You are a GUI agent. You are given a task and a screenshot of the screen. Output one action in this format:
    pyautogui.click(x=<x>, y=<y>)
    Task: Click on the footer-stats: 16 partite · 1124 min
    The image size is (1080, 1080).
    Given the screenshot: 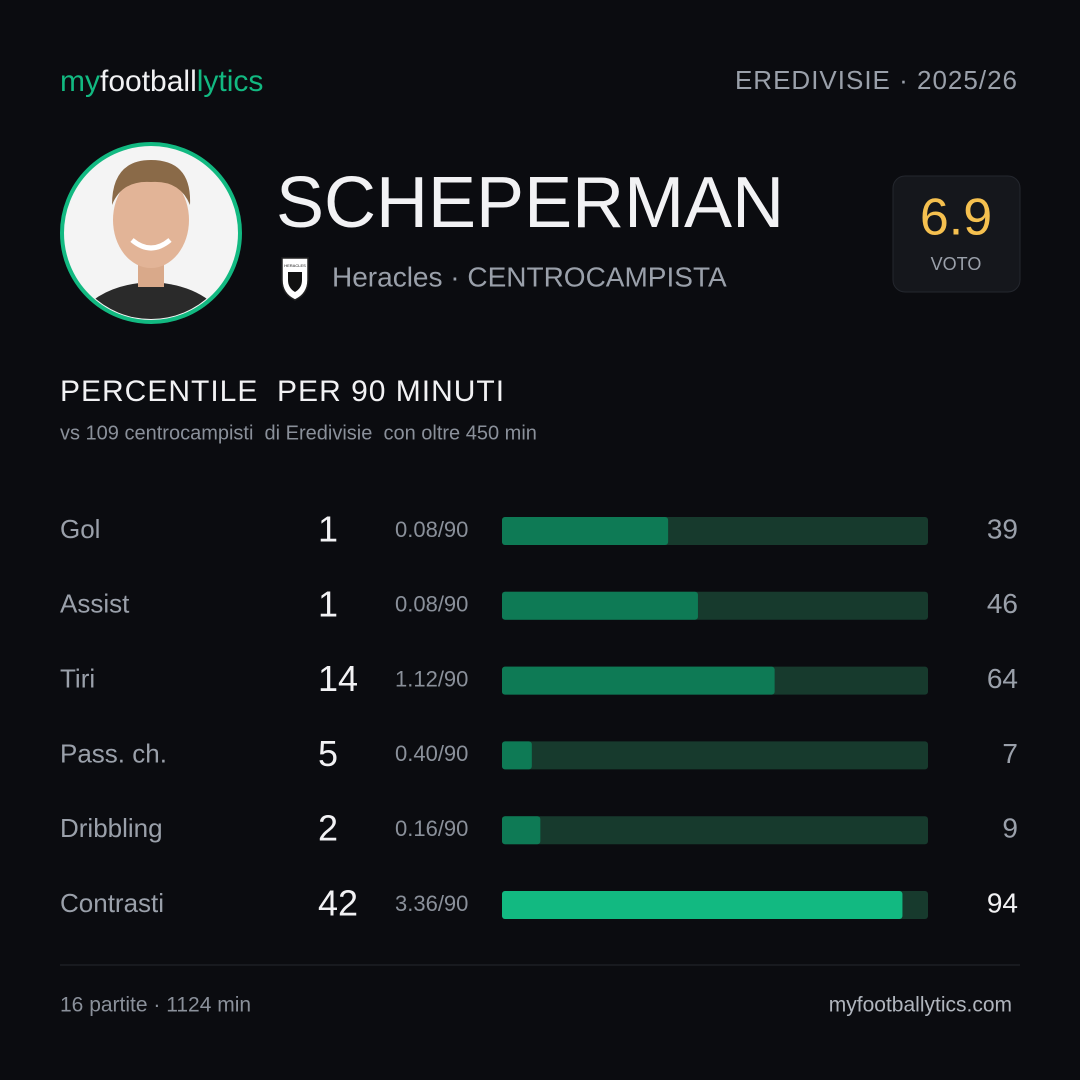 What is the action you would take?
    pyautogui.click(x=155, y=1005)
    